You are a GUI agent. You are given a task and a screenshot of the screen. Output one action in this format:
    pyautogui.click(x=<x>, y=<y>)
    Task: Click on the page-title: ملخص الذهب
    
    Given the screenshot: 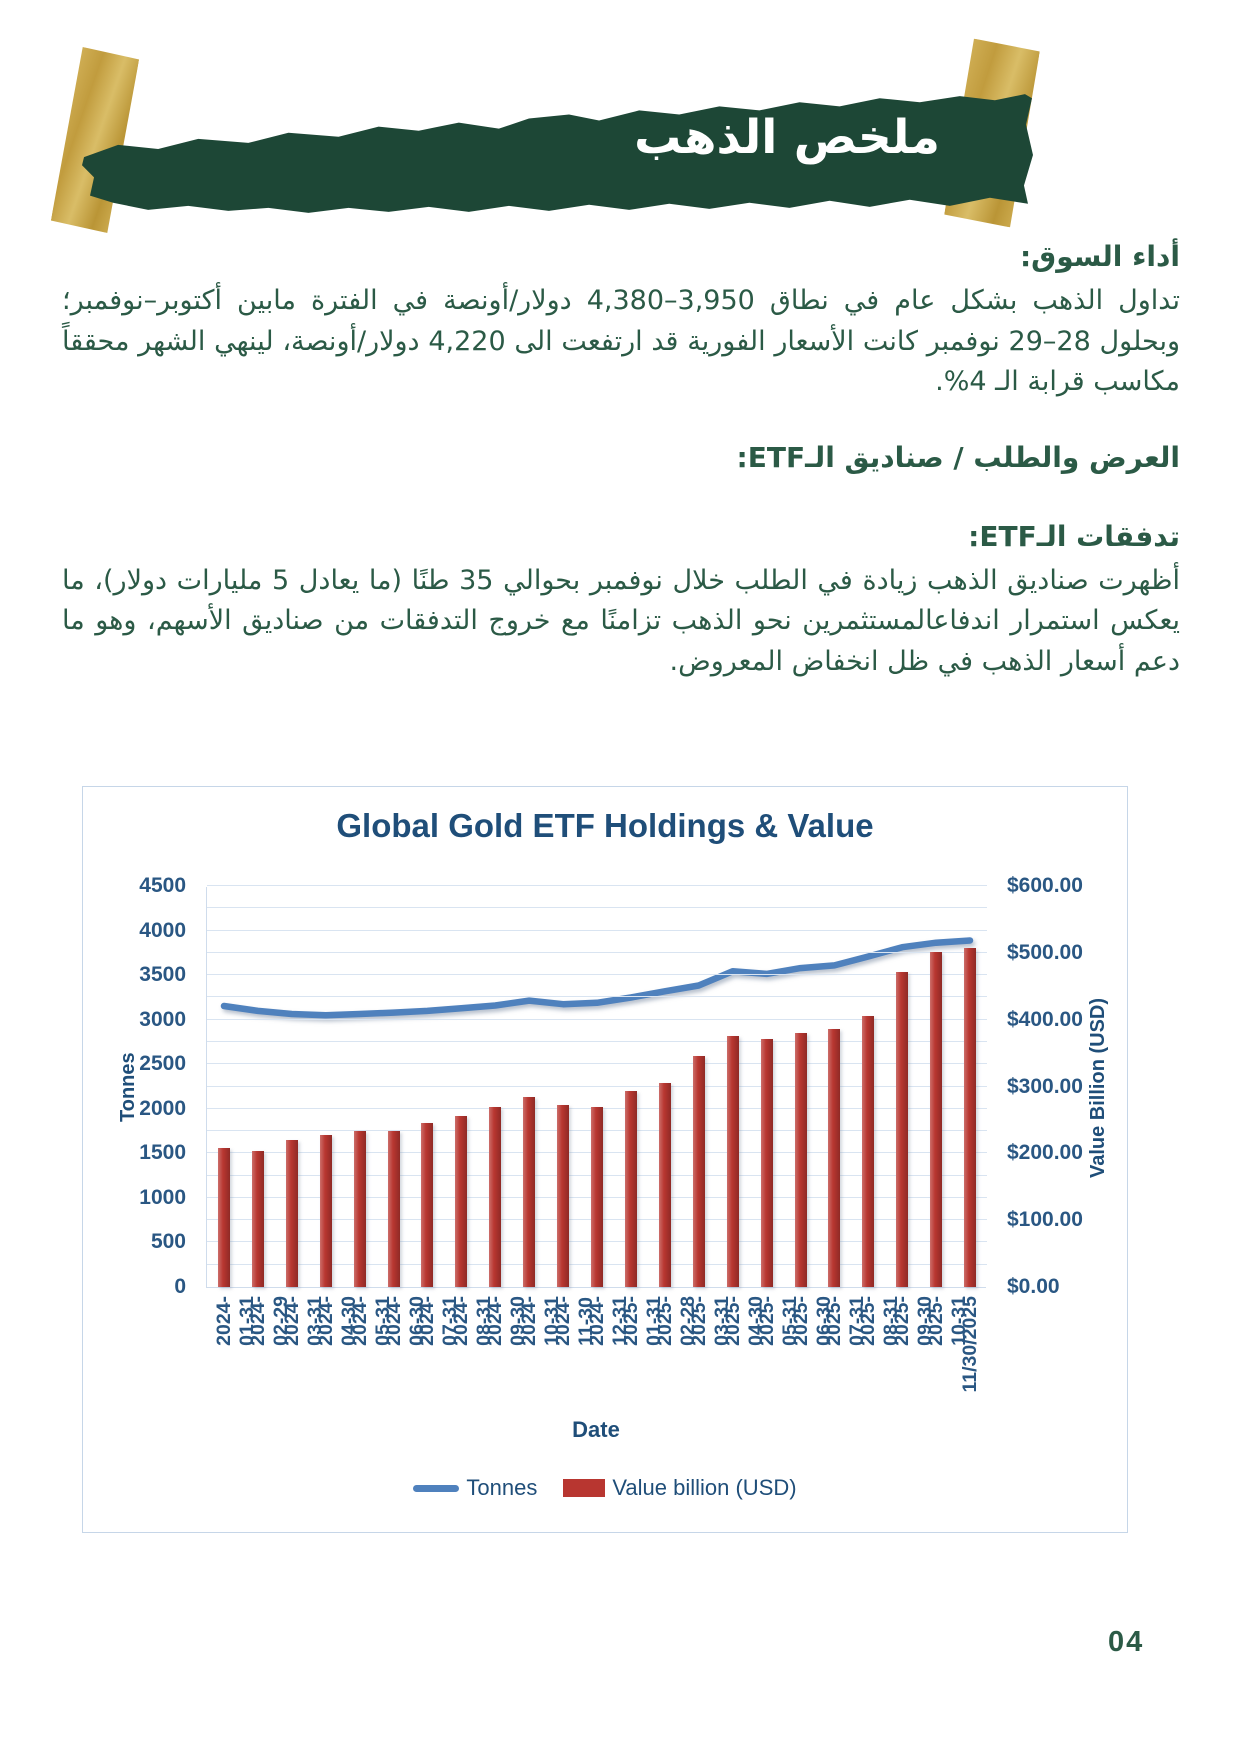 What is the action you would take?
    pyautogui.click(x=787, y=137)
    